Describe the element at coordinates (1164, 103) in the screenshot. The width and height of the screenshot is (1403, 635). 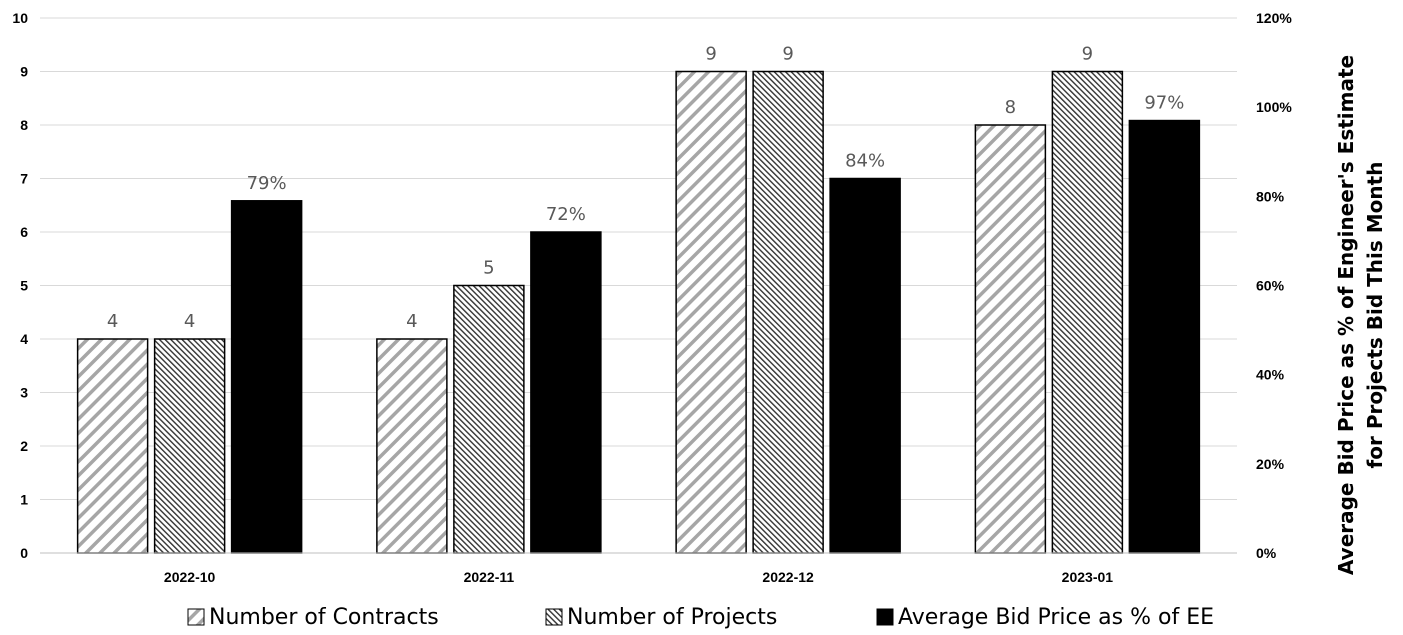
I see `data-label: 97%` at that location.